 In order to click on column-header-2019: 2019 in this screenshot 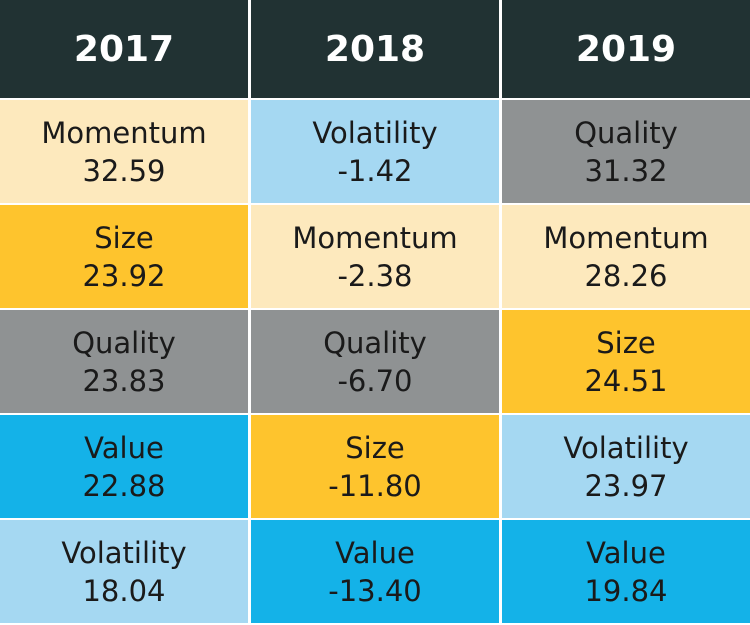, I will do `click(626, 49)`.